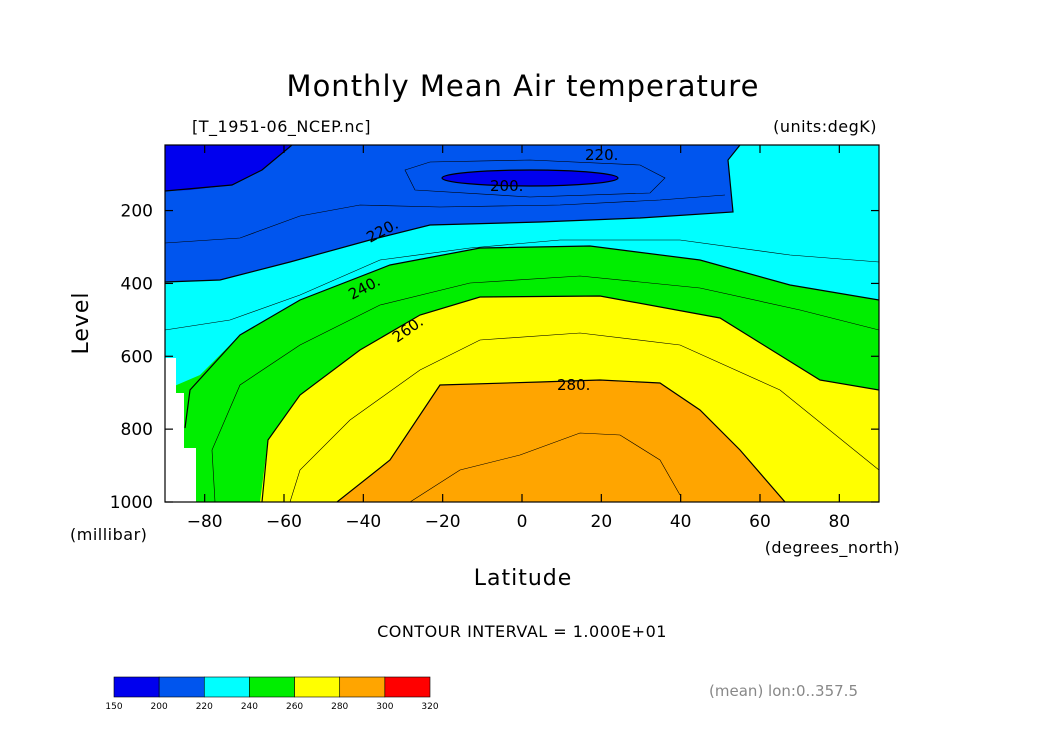  Describe the element at coordinates (228, 168) in the screenshot. I see `band-150-200-left` at that location.